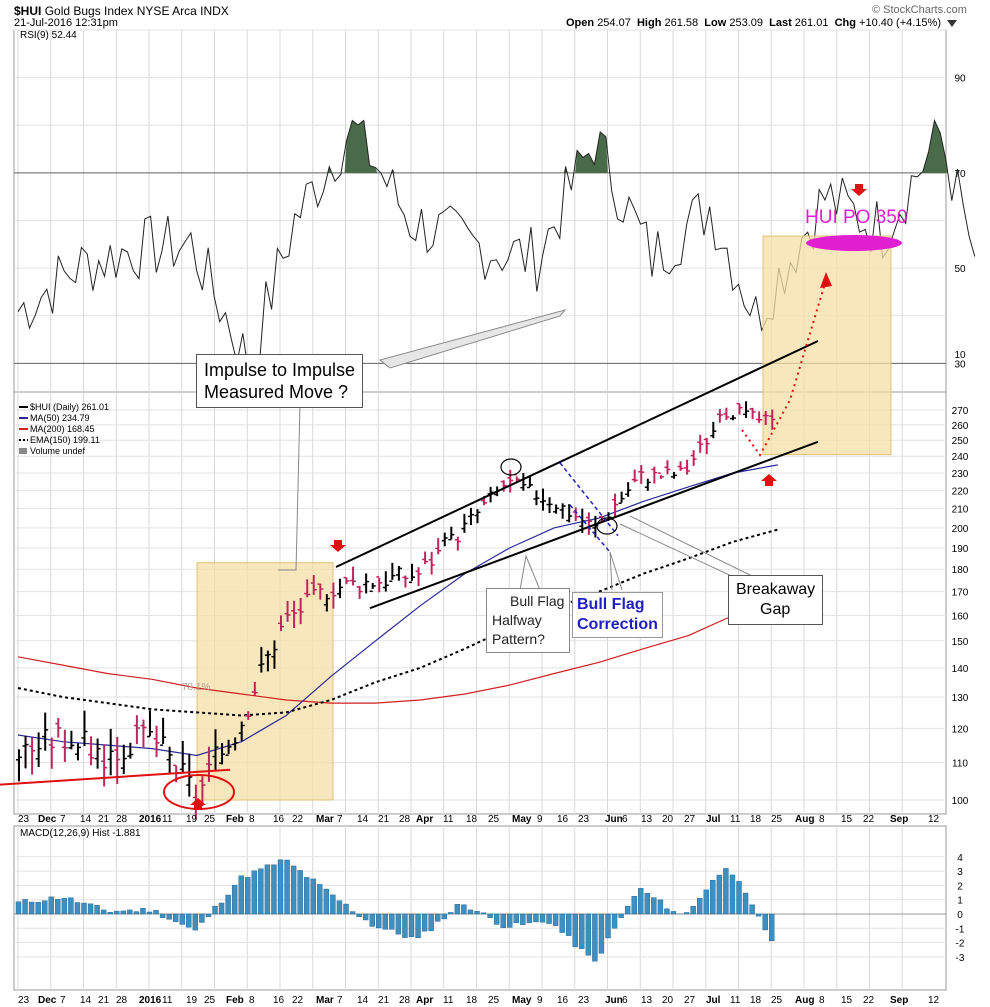 This screenshot has width=990, height=1007. Describe the element at coordinates (28, 11) in the screenshot. I see `symbol: $HUI` at that location.